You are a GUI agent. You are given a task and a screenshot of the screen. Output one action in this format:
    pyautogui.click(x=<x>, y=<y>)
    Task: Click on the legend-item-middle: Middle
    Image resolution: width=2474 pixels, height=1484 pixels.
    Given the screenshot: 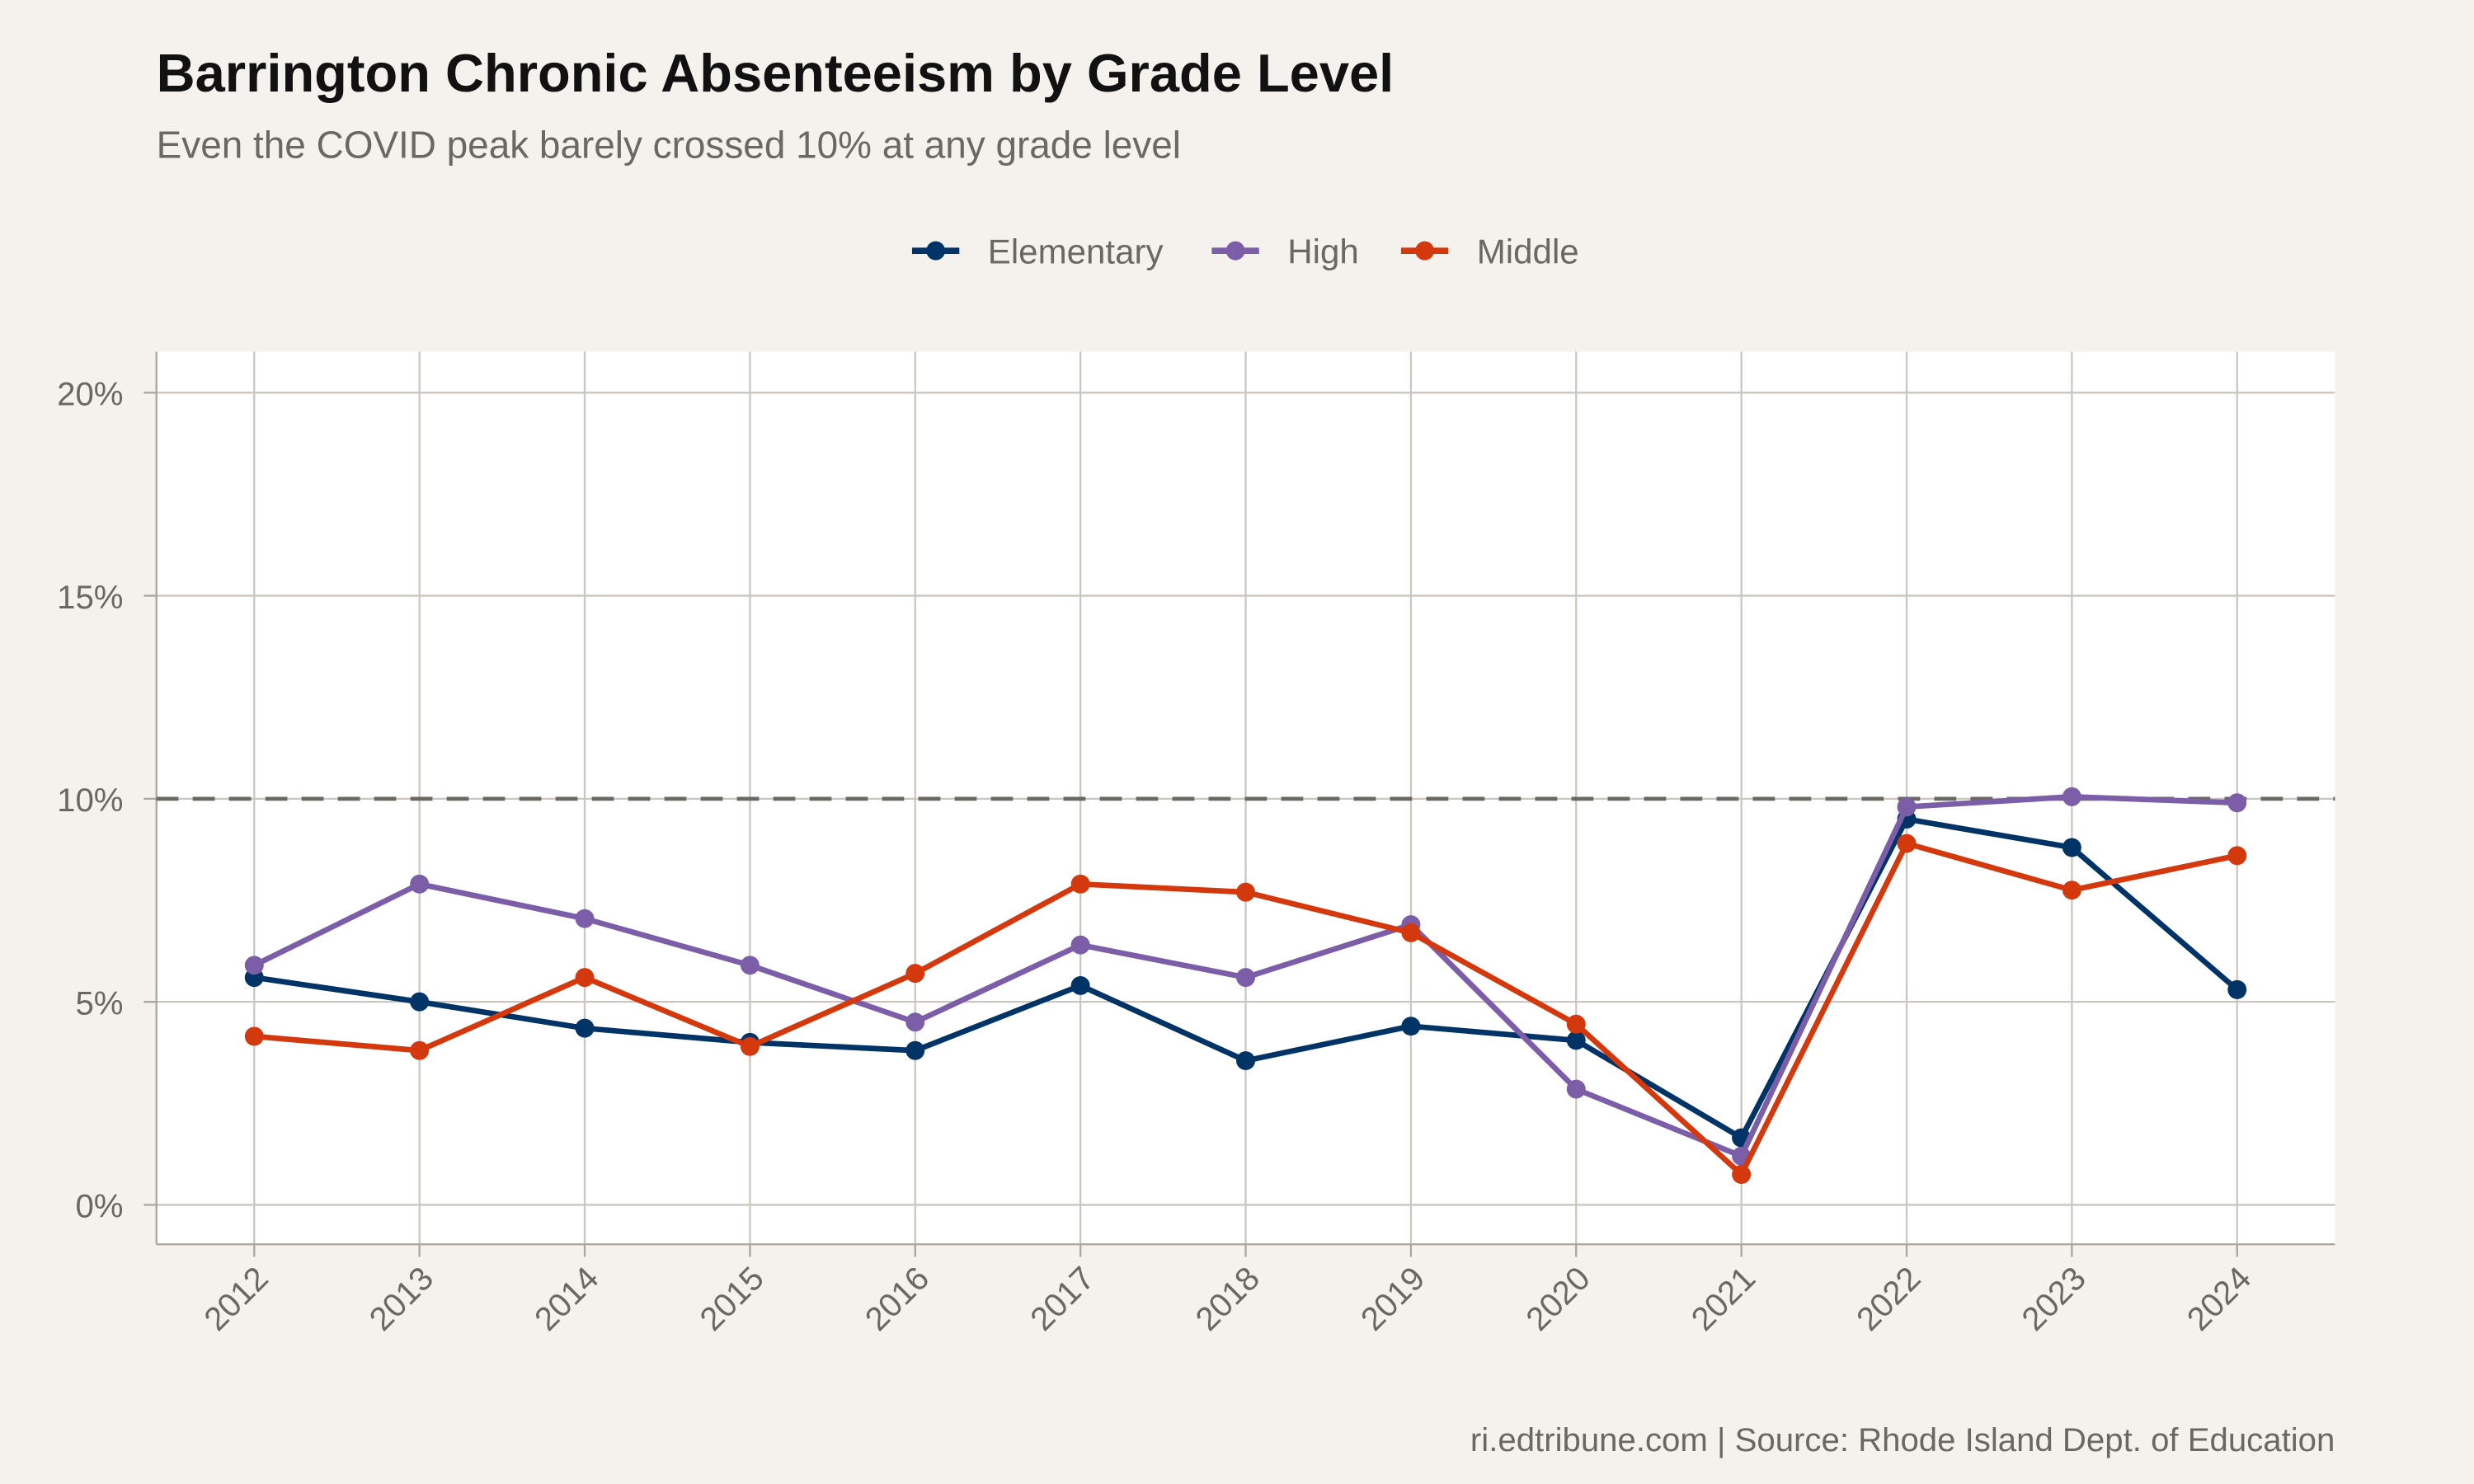 What is the action you would take?
    pyautogui.click(x=1489, y=251)
    